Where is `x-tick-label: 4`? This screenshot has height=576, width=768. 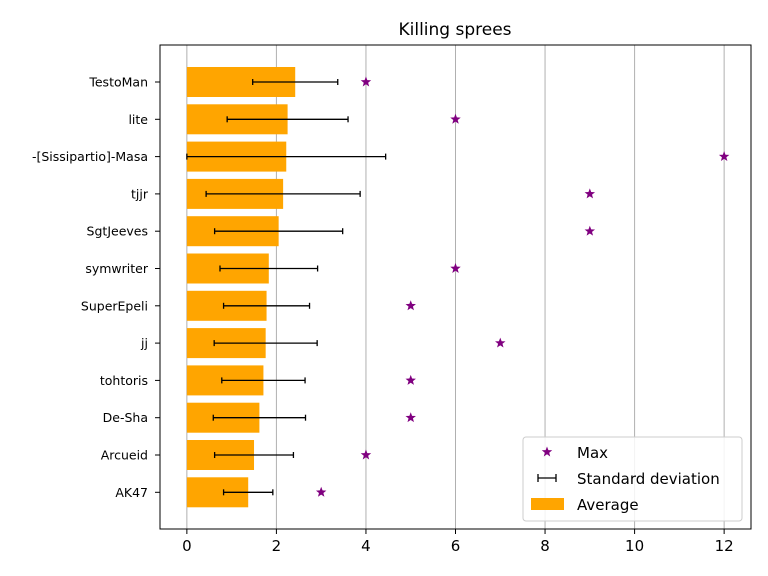 x-tick-label: 4 is located at coordinates (366, 546).